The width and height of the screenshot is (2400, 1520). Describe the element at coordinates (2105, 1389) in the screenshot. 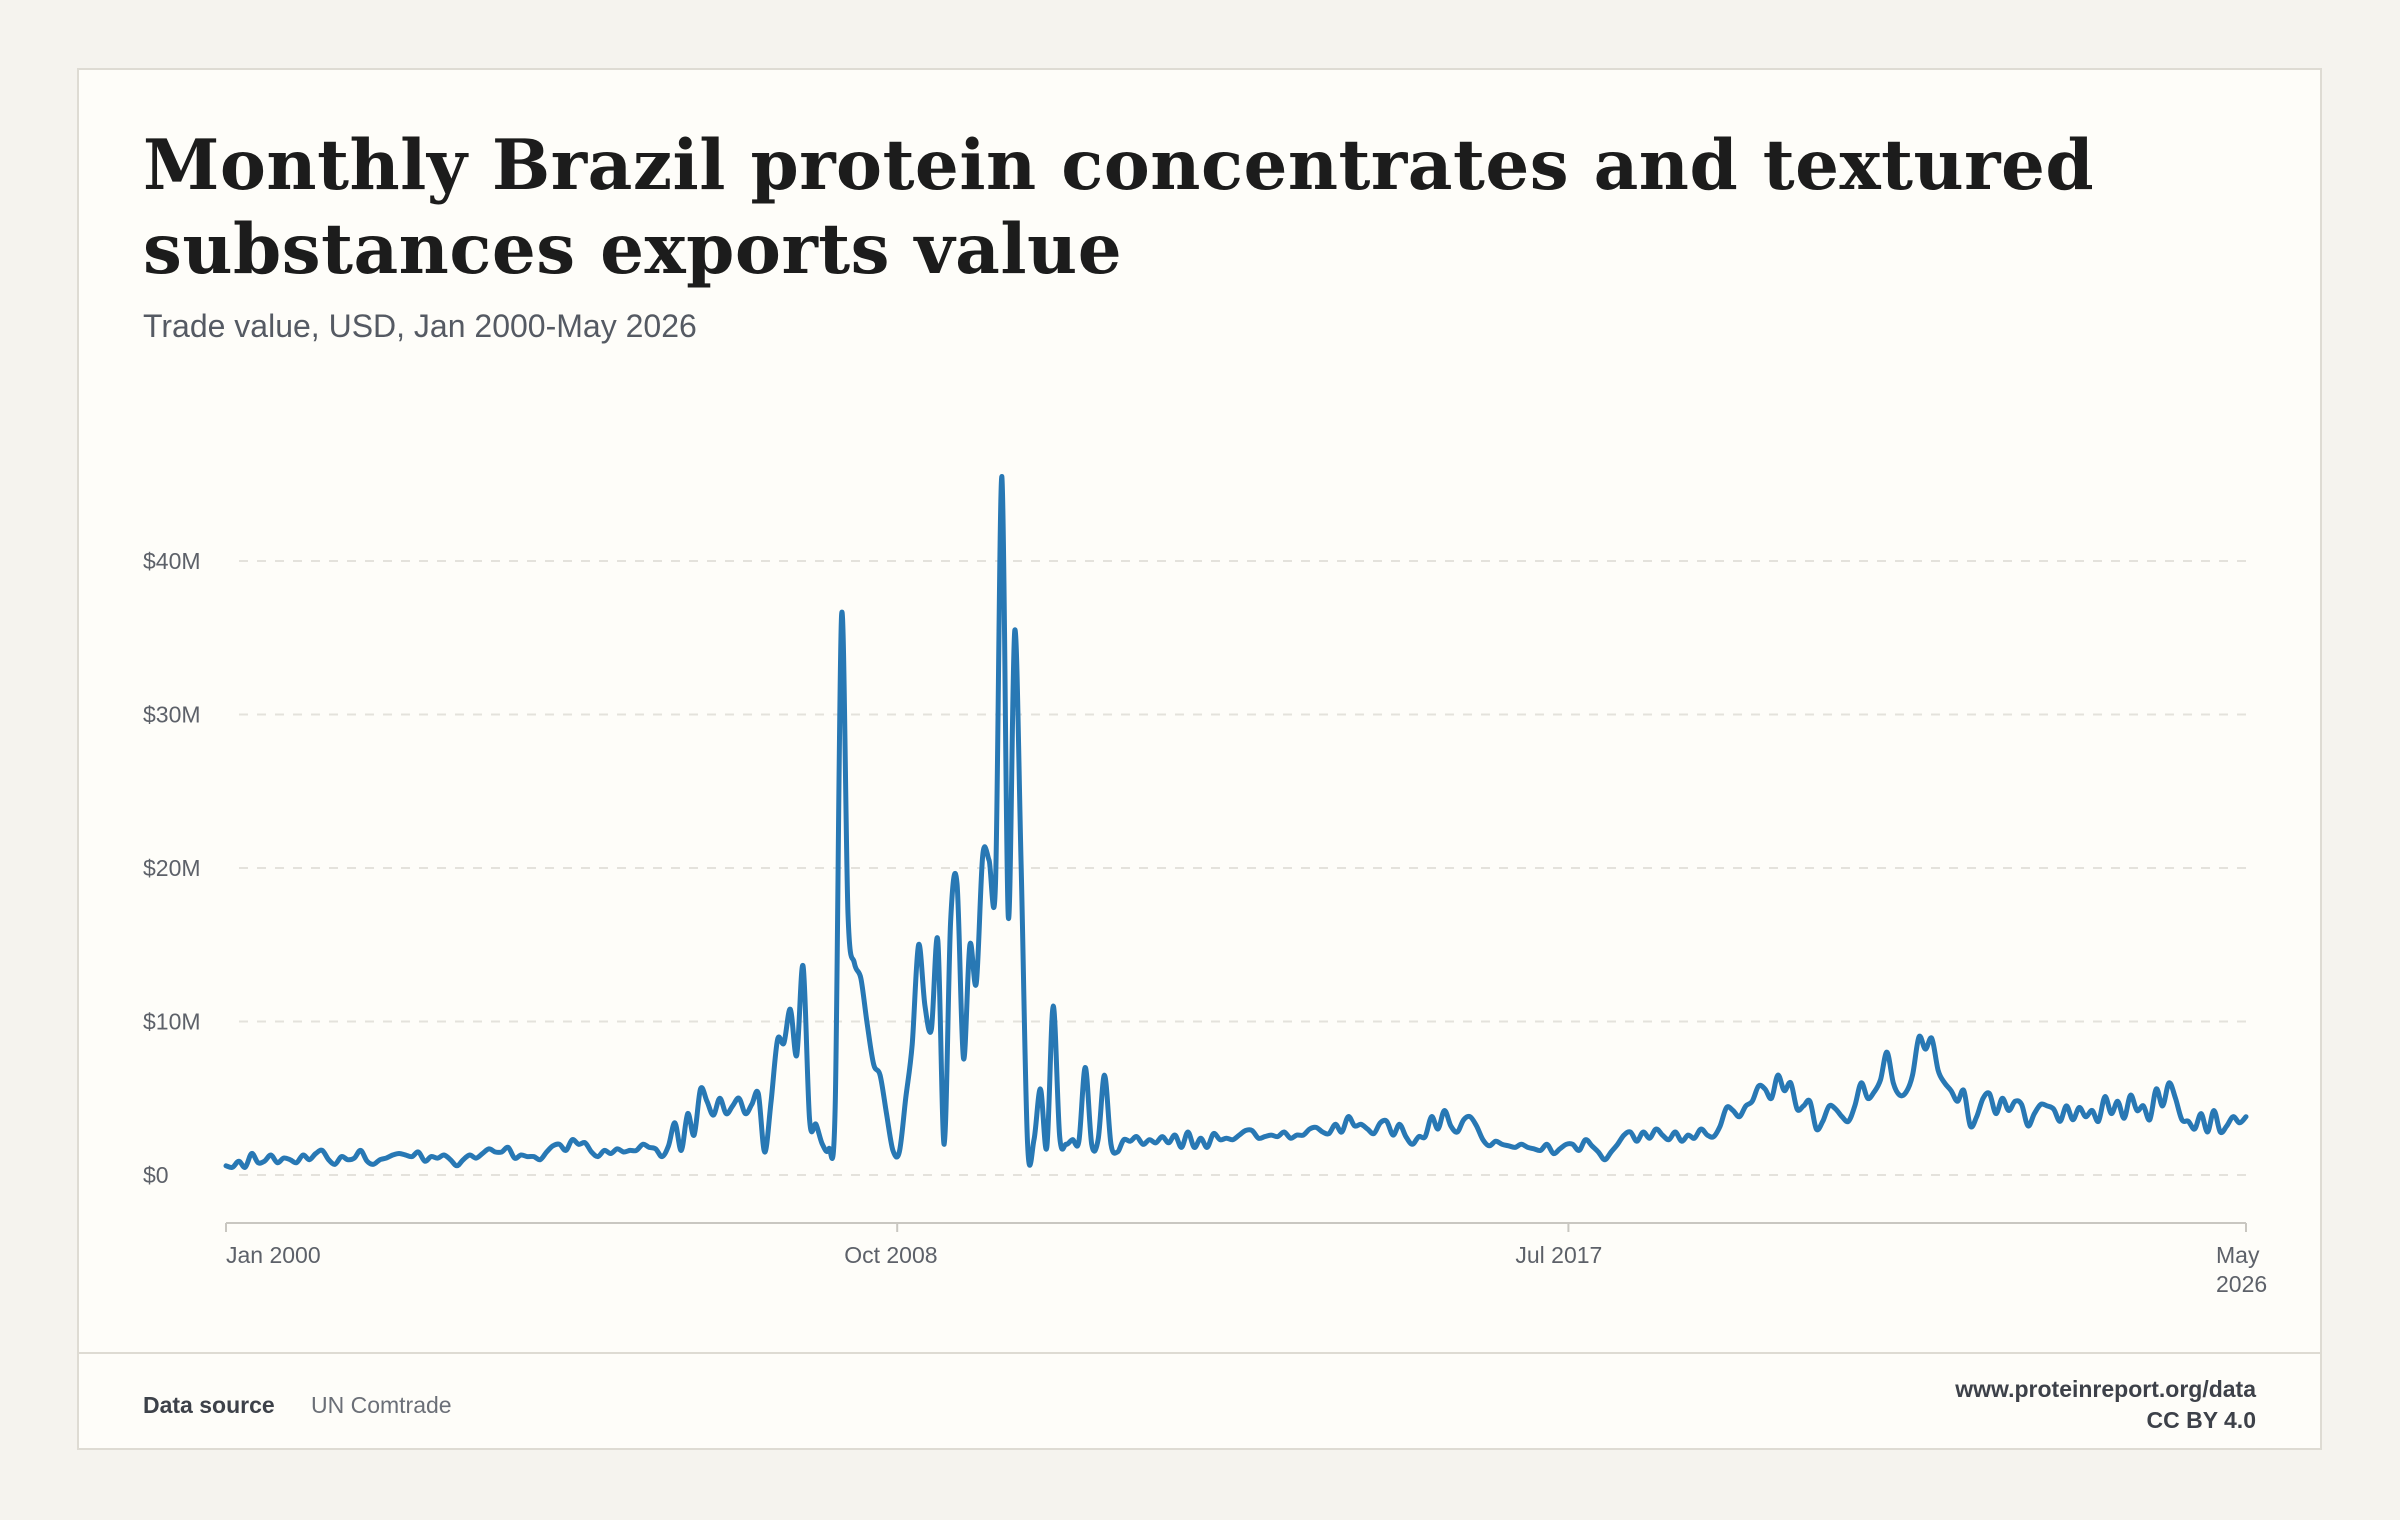

I see `site-link: www.proteinreport.org/data` at that location.